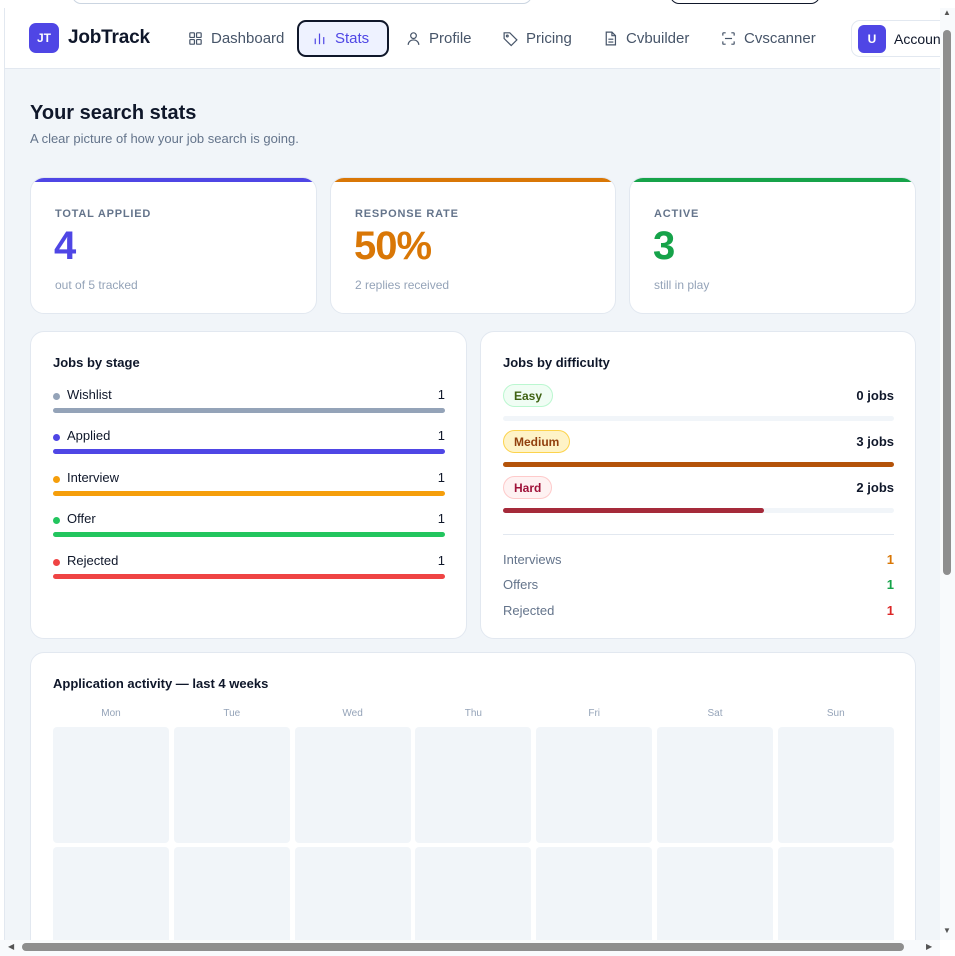  I want to click on document-icon, so click(611, 38).